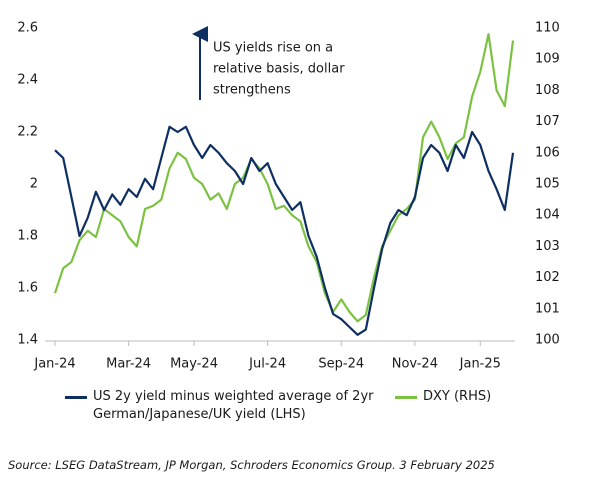 The width and height of the screenshot is (593, 477). I want to click on legend-item: DXY (RHS), so click(443, 397).